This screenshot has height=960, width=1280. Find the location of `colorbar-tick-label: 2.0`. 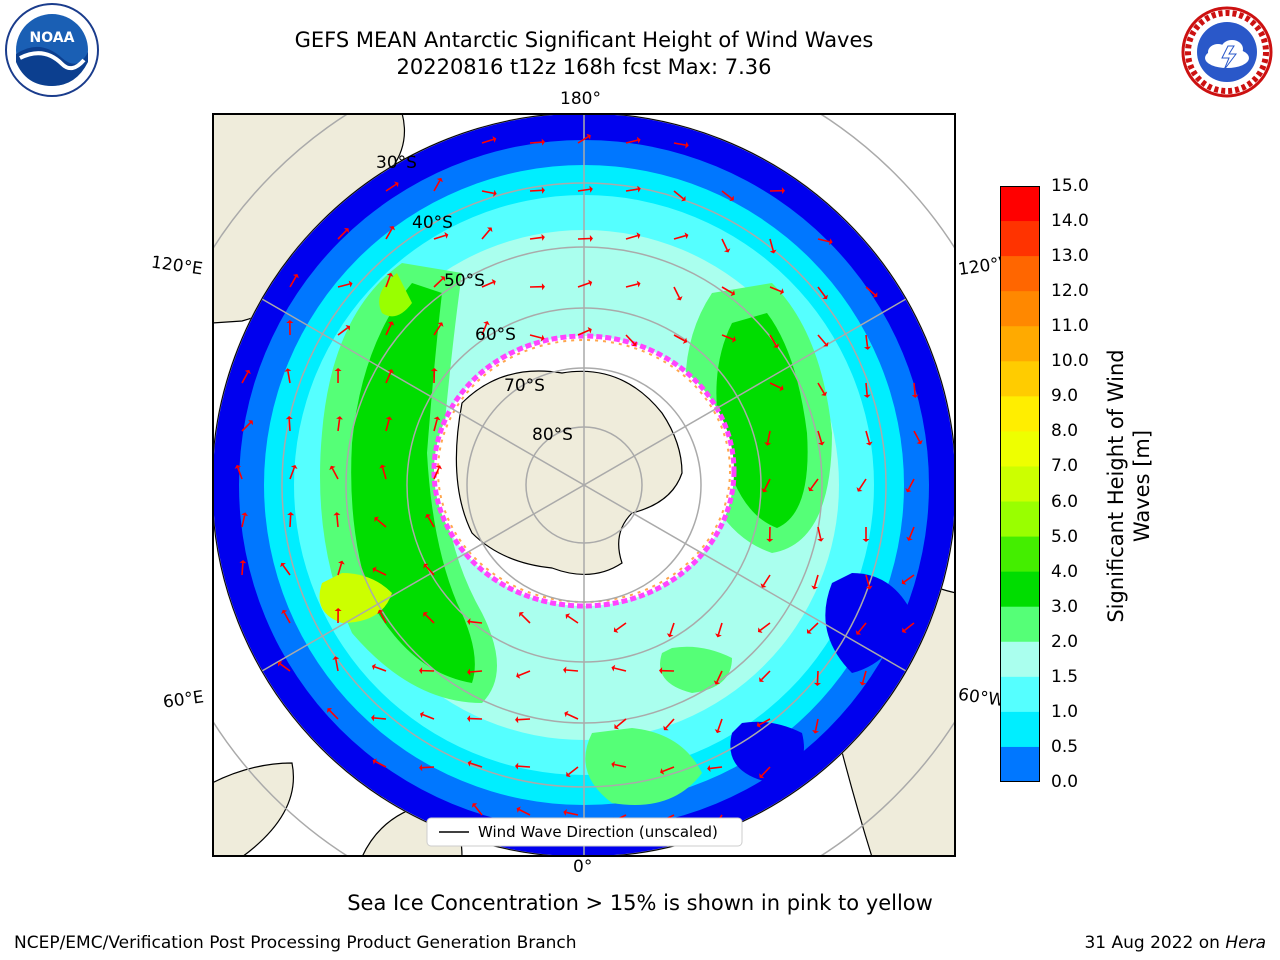

colorbar-tick-label: 2.0 is located at coordinates (1065, 641).